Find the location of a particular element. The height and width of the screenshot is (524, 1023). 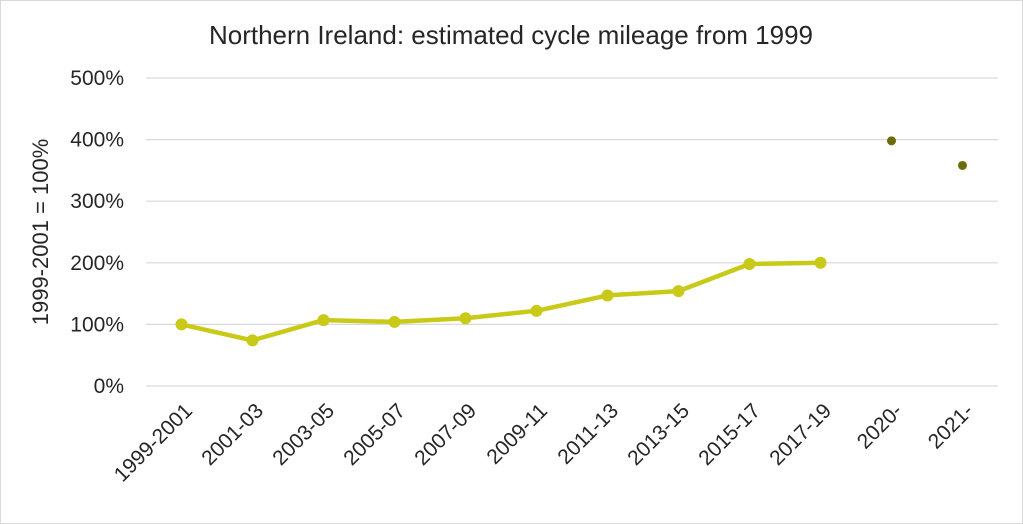

y-tick-400%: 400% is located at coordinates (97, 140).